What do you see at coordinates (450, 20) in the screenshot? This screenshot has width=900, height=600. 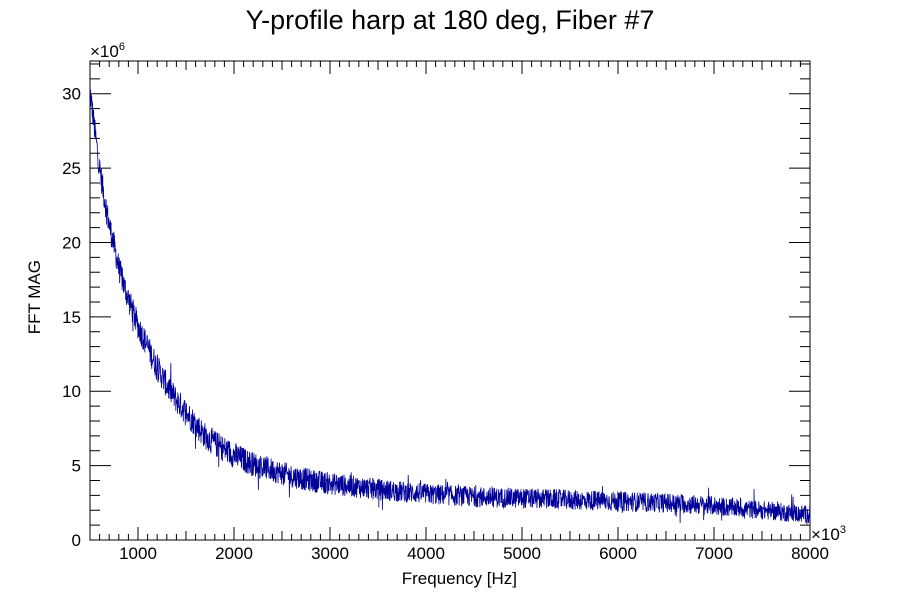 I see `chart-title: Y-profile harp at 180 deg, Fiber #7` at bounding box center [450, 20].